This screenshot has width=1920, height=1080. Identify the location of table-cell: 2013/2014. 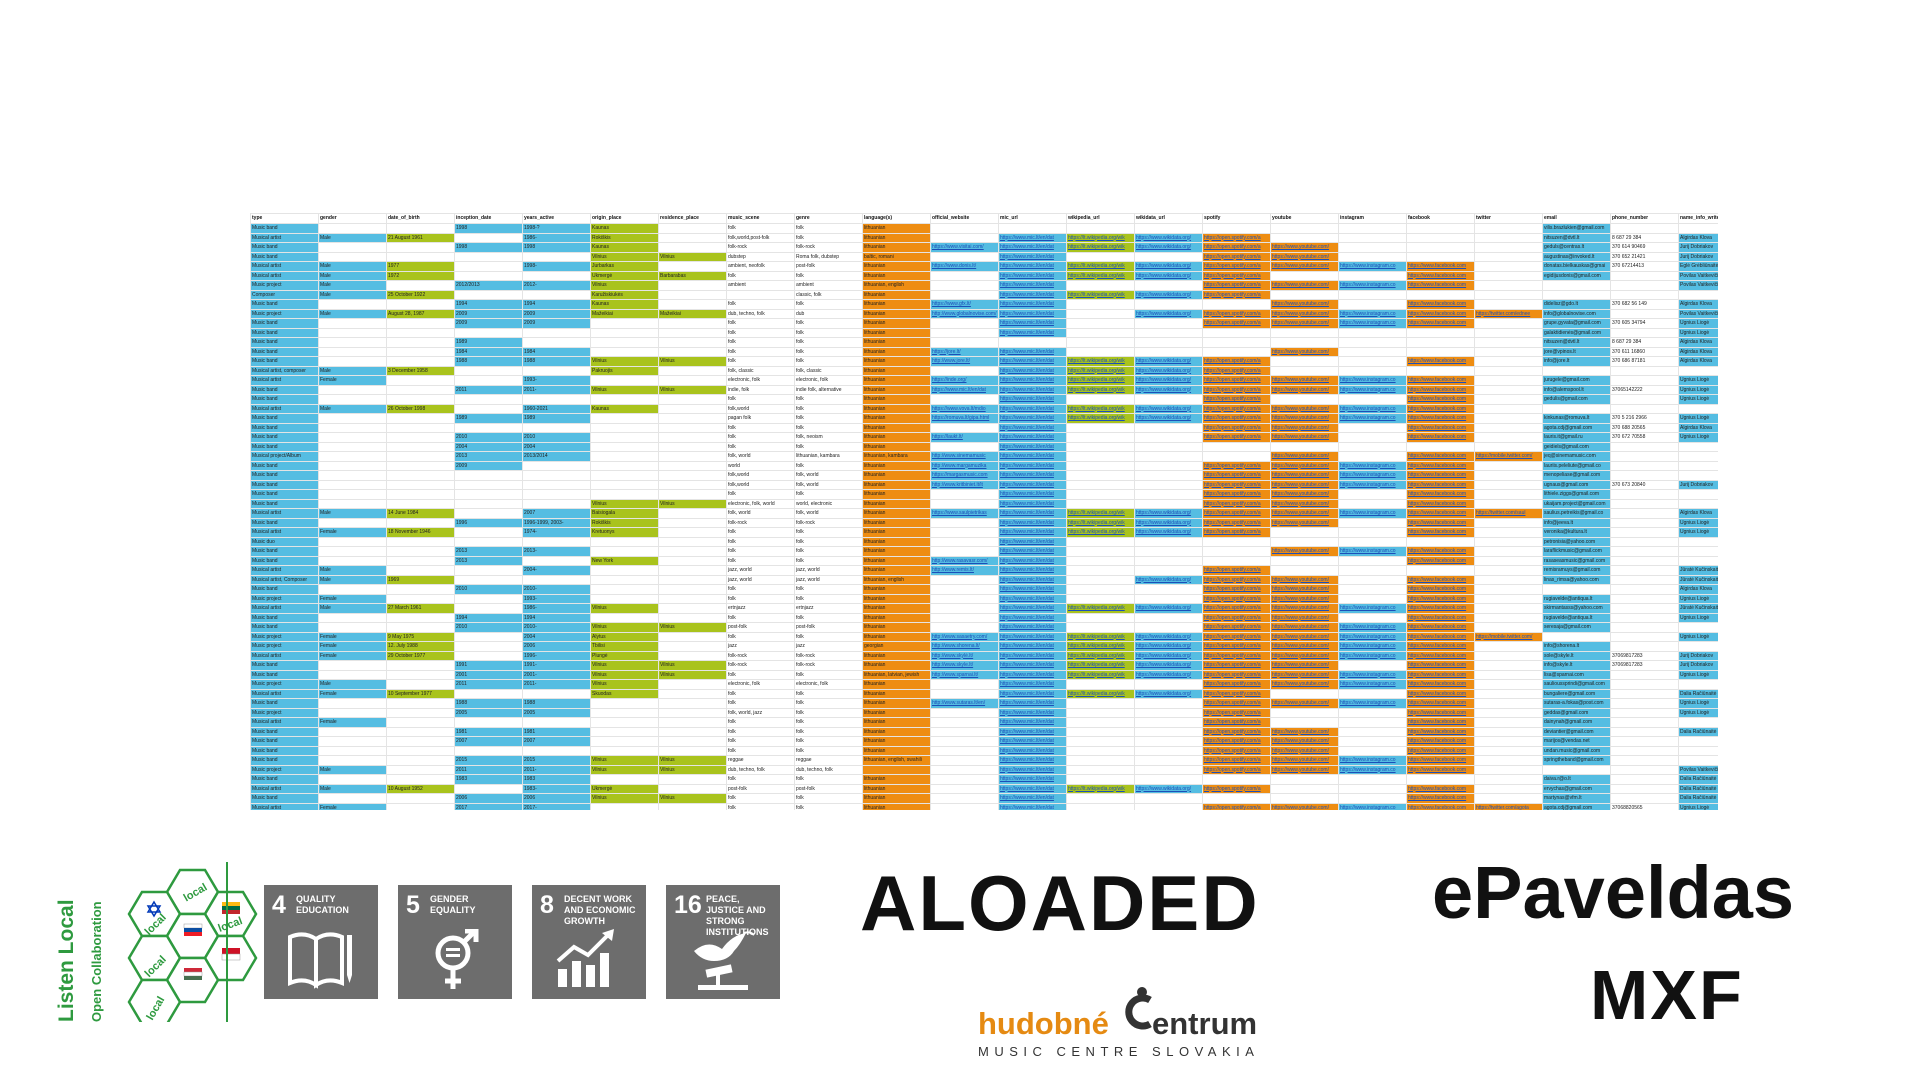
(556, 456).